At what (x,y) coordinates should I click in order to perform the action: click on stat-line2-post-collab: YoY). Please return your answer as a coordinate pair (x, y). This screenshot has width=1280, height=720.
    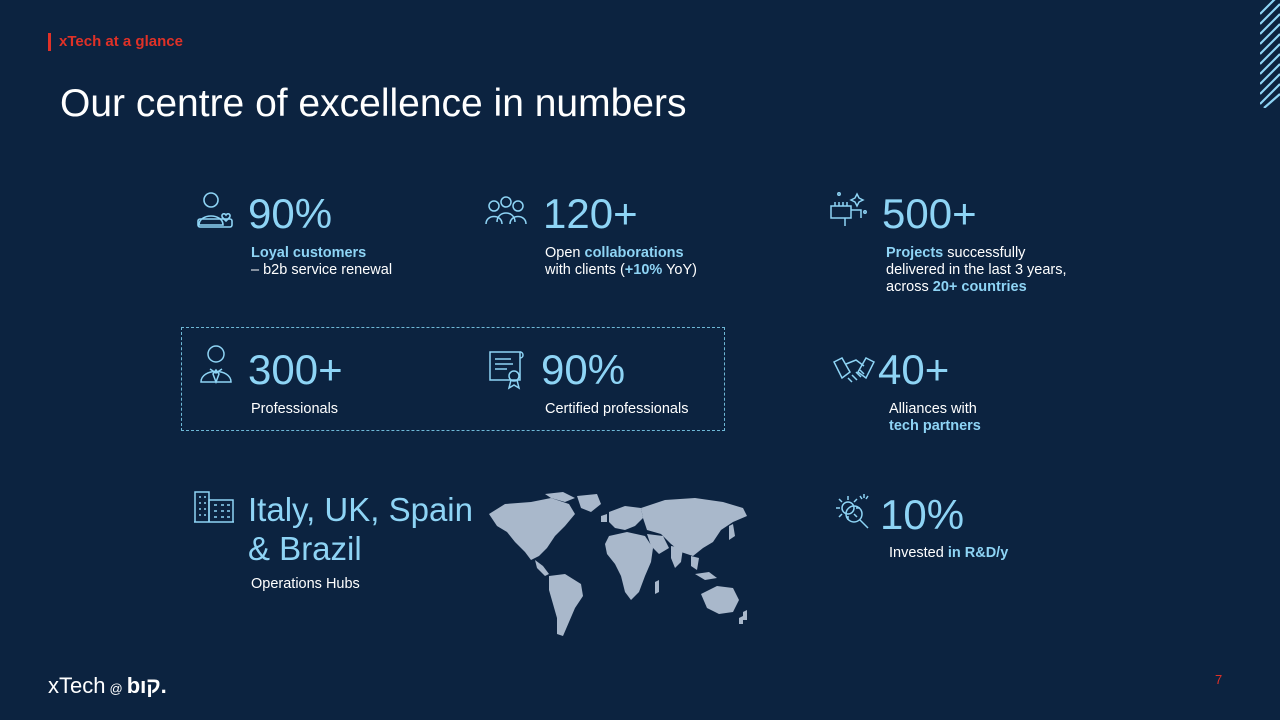
    Looking at the image, I should click on (679, 270).